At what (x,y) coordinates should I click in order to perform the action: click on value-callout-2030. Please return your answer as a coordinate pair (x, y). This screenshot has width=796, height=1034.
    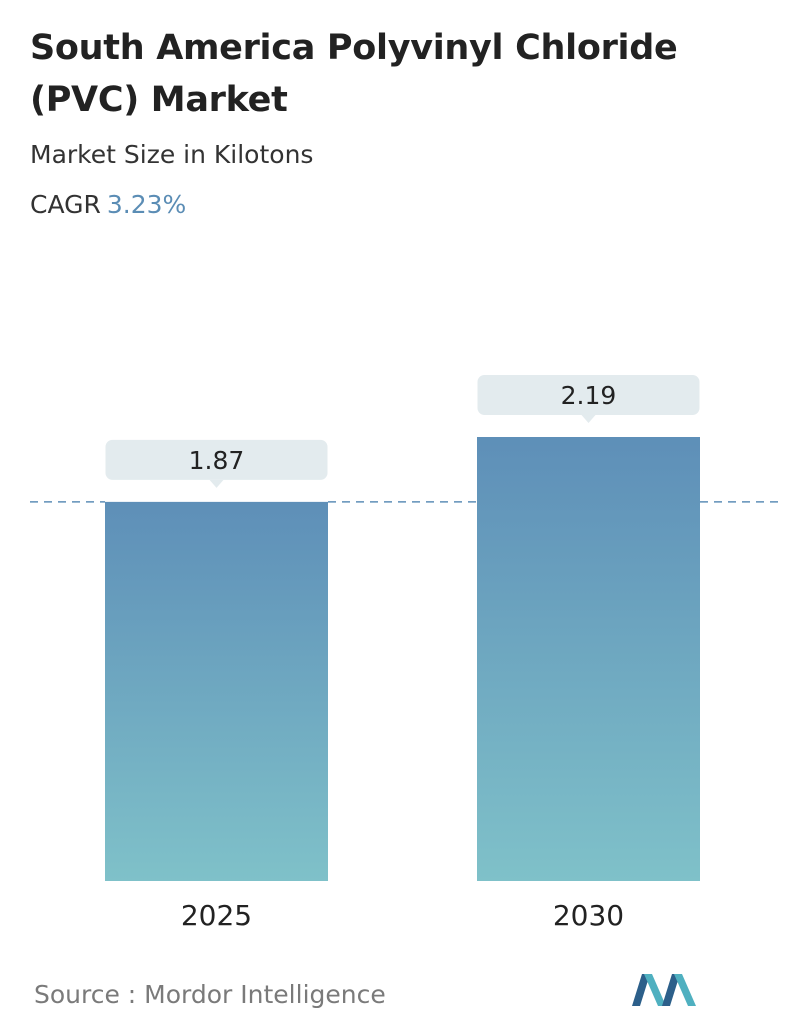
    Looking at the image, I should click on (588, 395).